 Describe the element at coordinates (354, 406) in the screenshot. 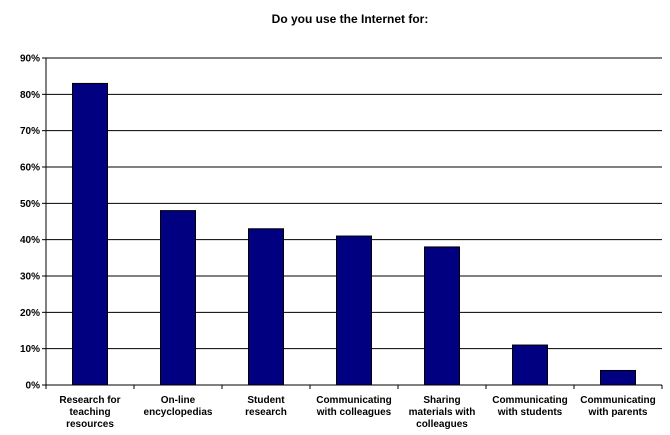

I see `x-category-label: Communicating with colleagues` at that location.